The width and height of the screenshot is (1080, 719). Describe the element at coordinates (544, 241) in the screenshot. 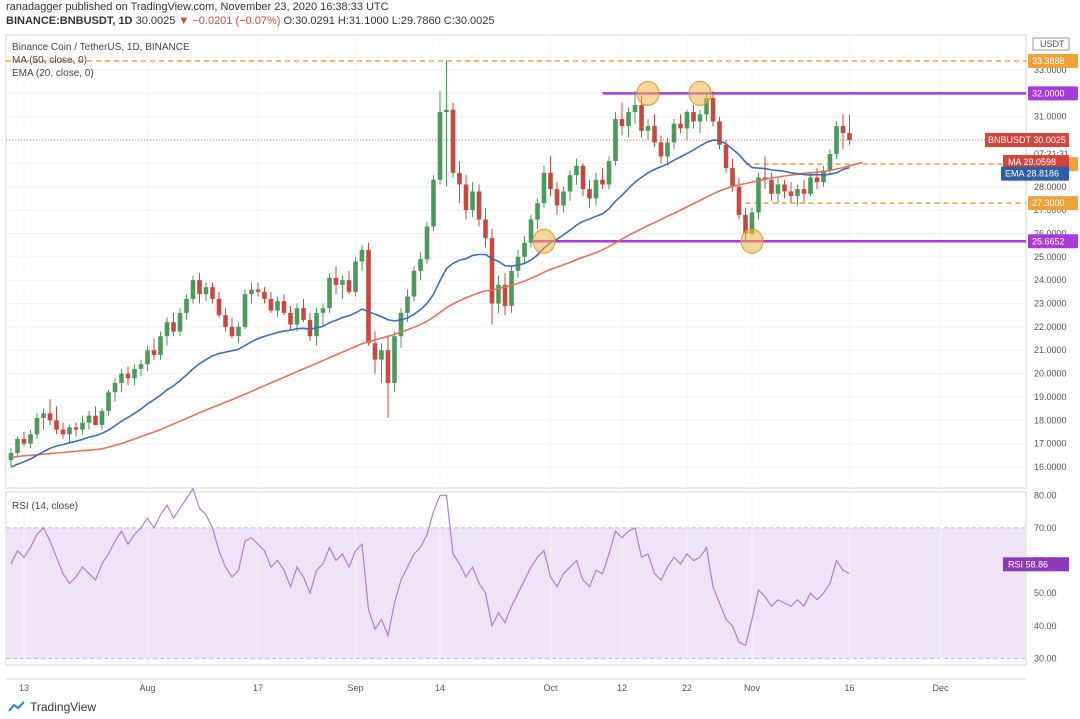

I see `circled-point` at that location.